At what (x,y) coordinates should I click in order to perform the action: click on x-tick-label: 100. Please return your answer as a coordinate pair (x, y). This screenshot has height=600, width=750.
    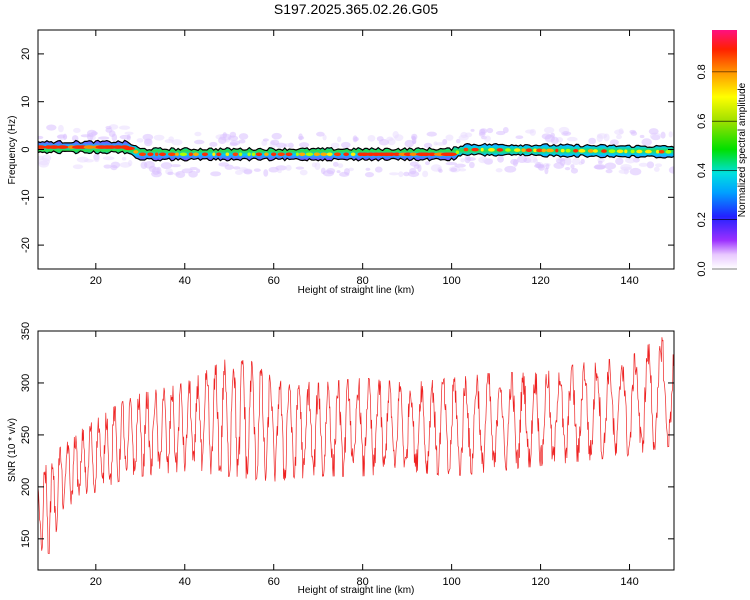
    Looking at the image, I should click on (451, 582).